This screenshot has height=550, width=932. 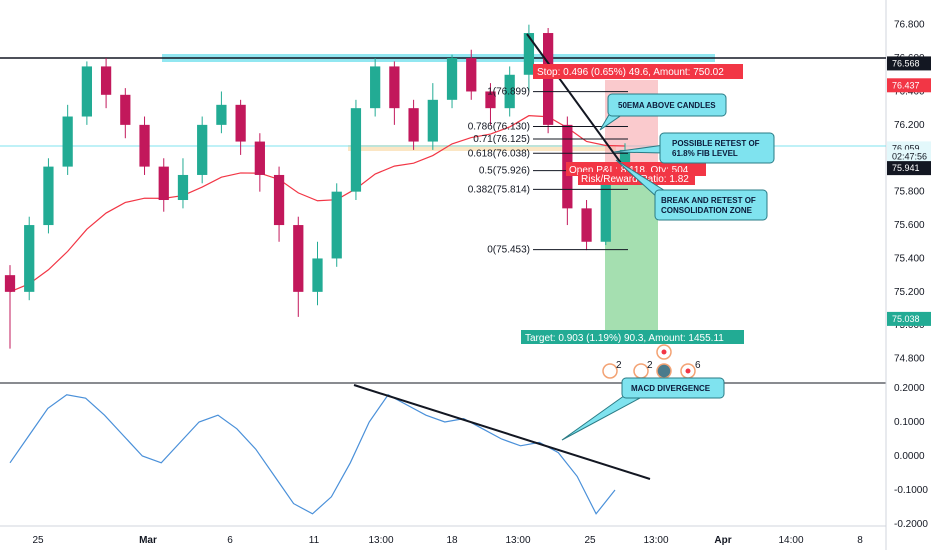 What do you see at coordinates (650, 365) in the screenshot?
I see `event-count-2: 2` at bounding box center [650, 365].